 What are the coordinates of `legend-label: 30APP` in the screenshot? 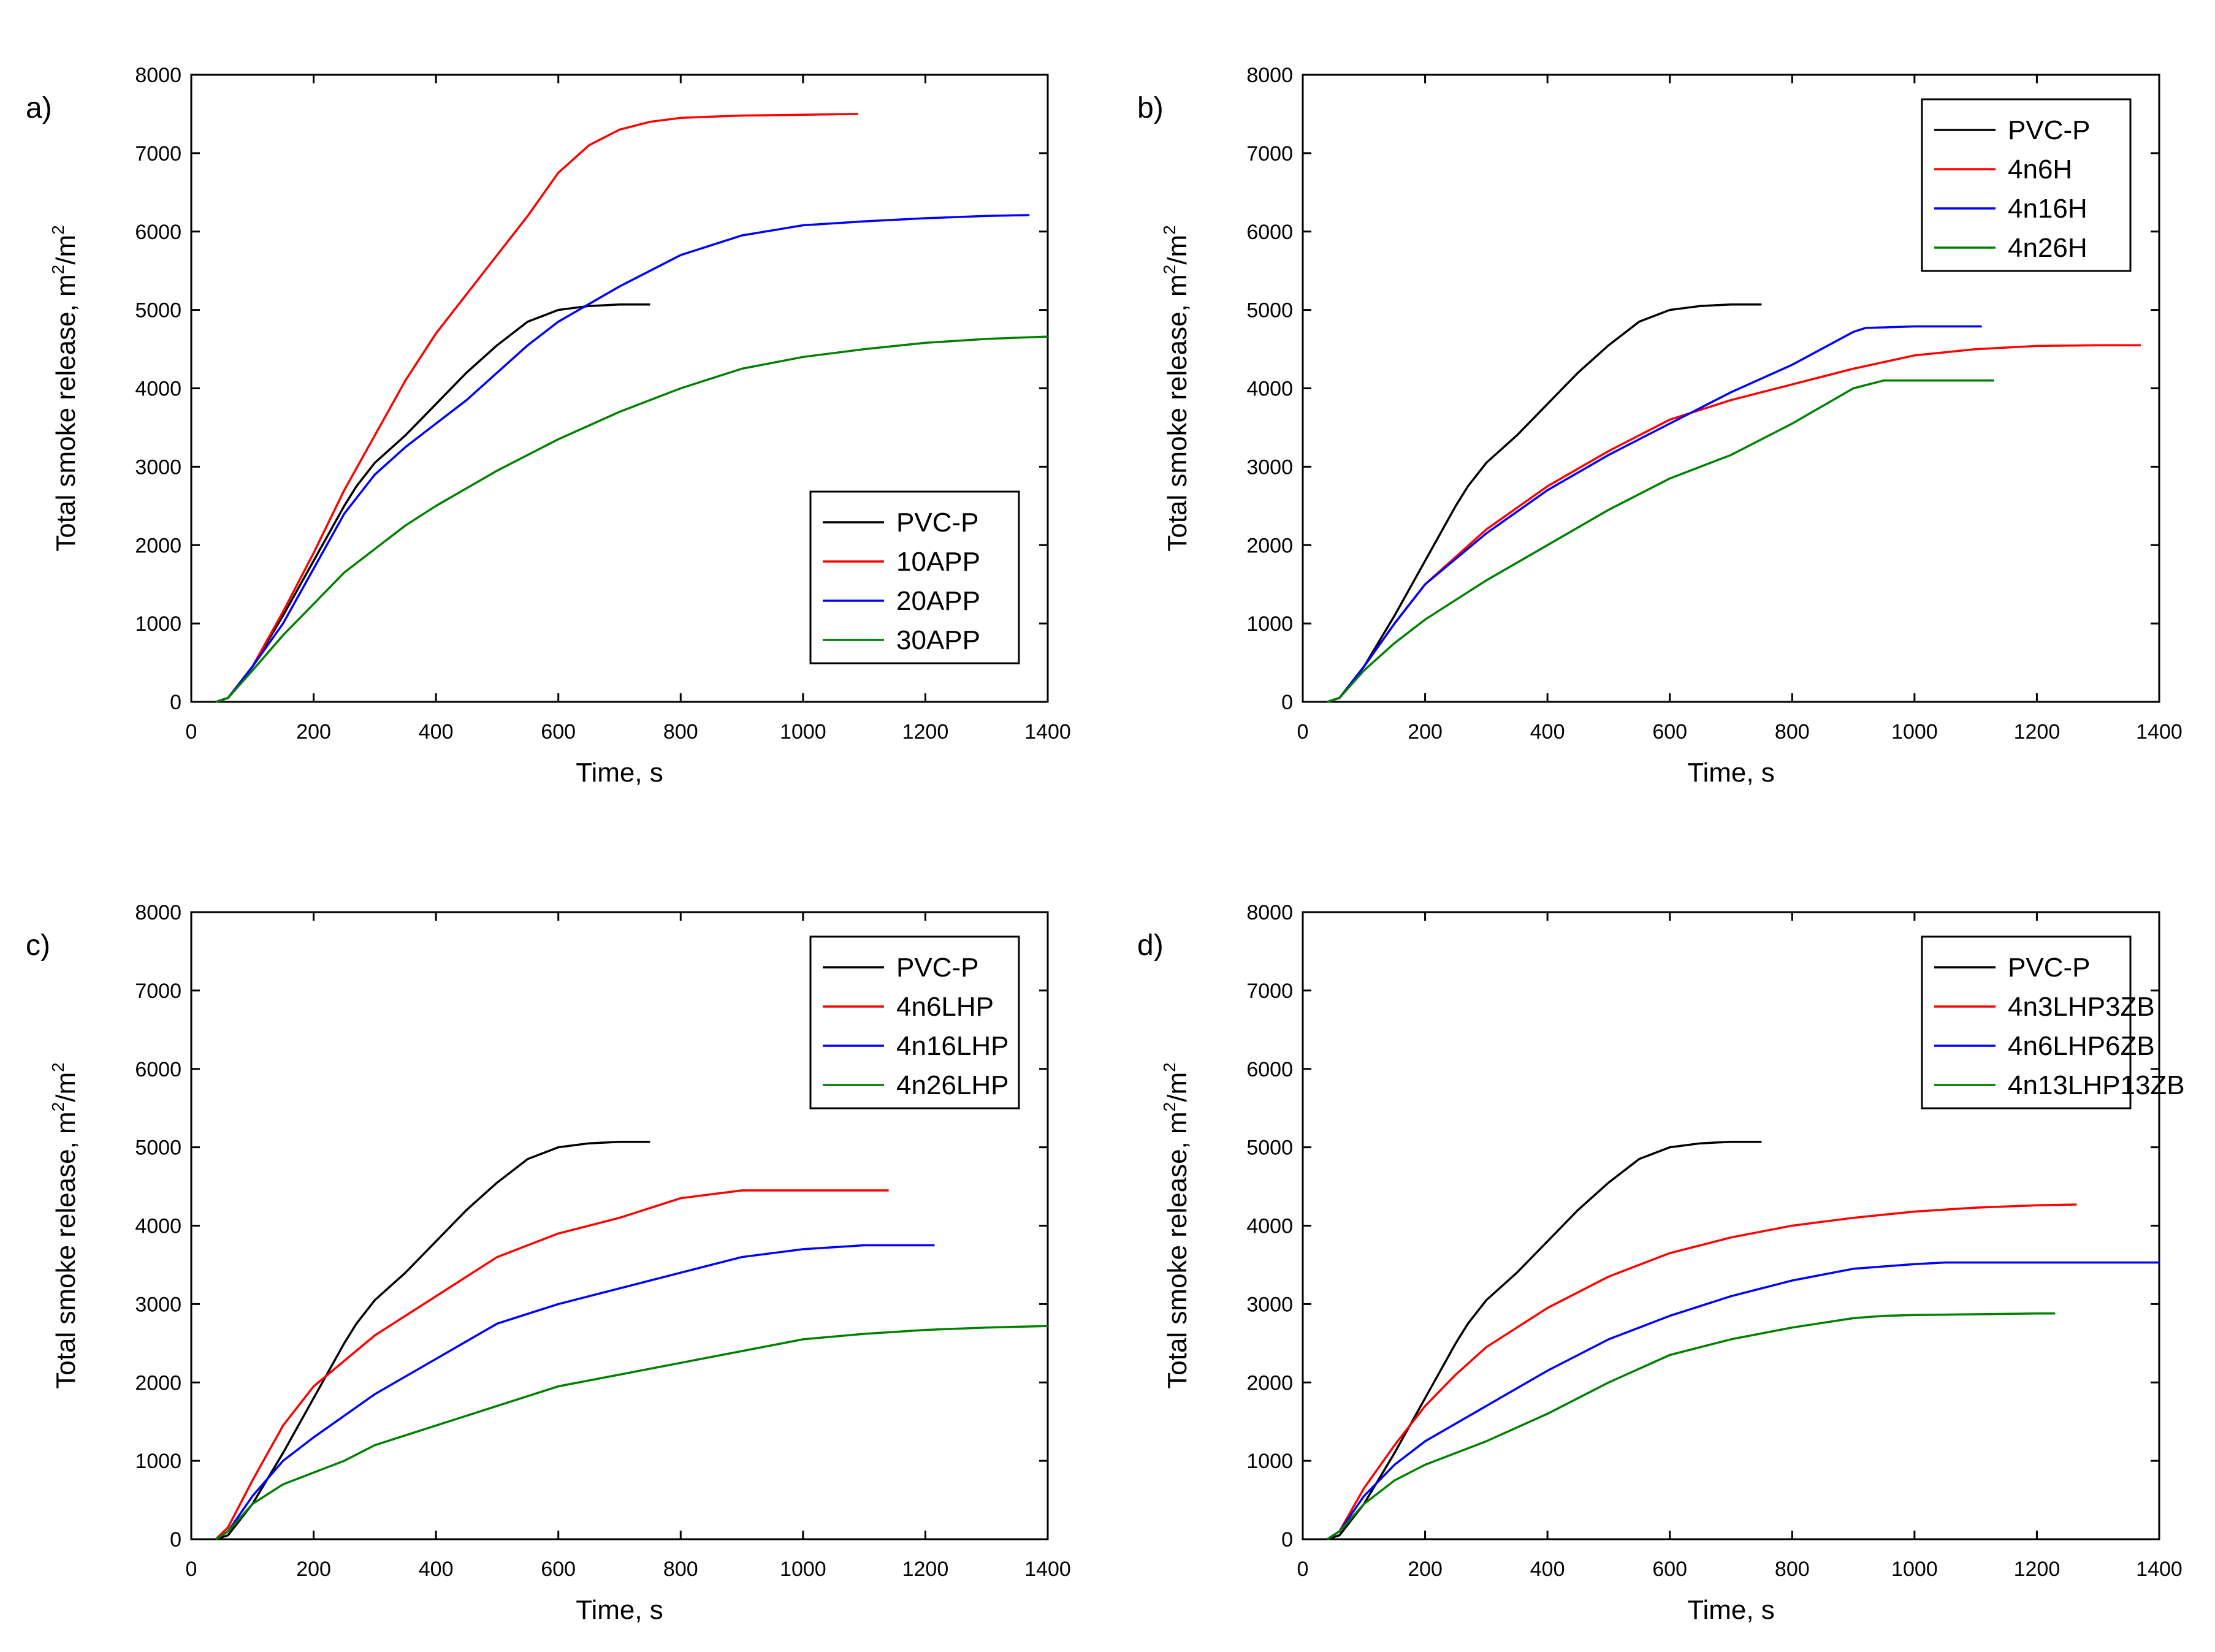 It's located at (938, 640).